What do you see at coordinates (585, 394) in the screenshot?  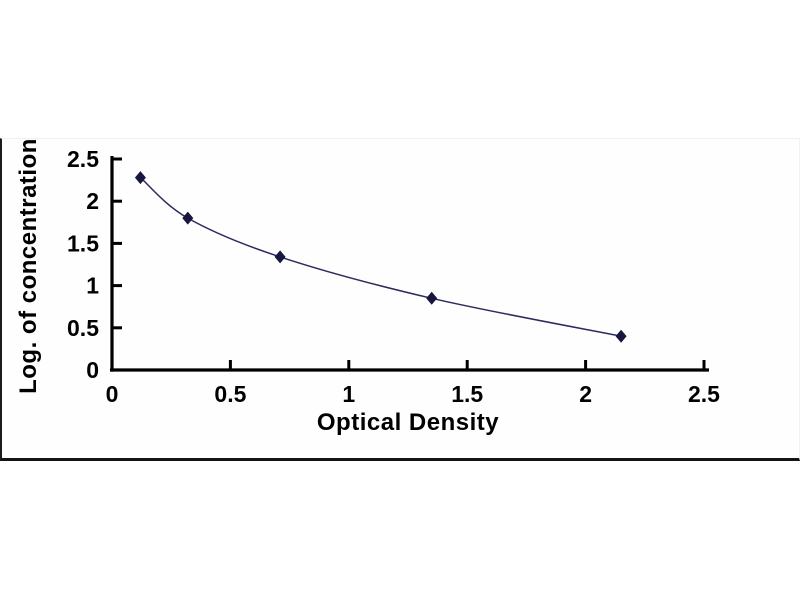 I see `x-tick-label: 2` at bounding box center [585, 394].